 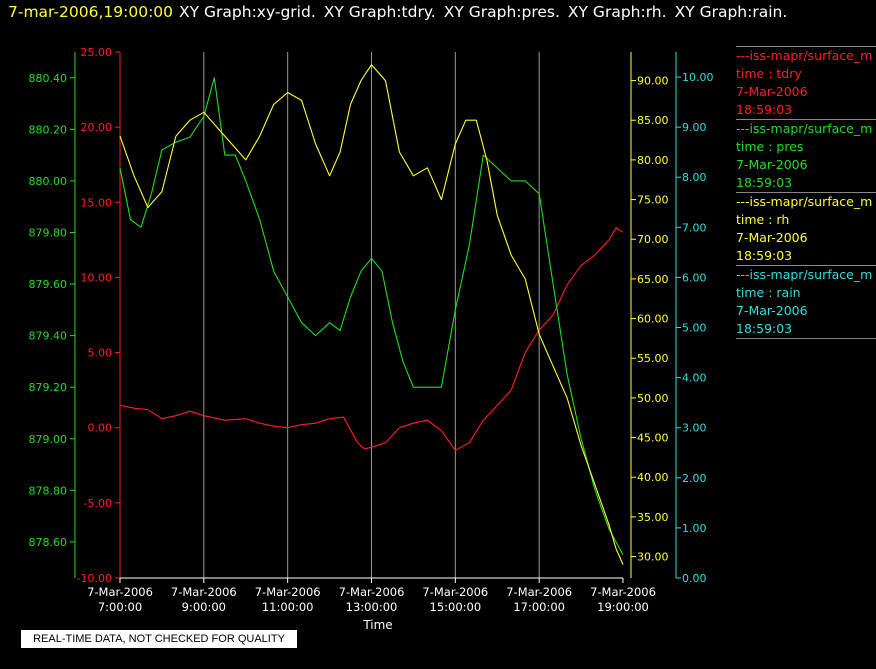 What do you see at coordinates (694, 528) in the screenshot?
I see `rain-y-tick-label: 1.00` at bounding box center [694, 528].